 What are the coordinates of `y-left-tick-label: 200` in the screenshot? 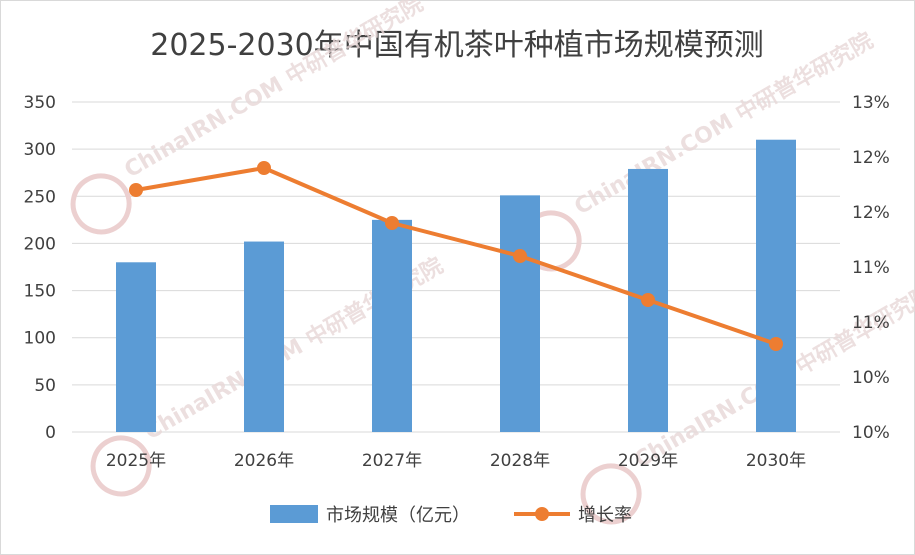 It's located at (40, 244).